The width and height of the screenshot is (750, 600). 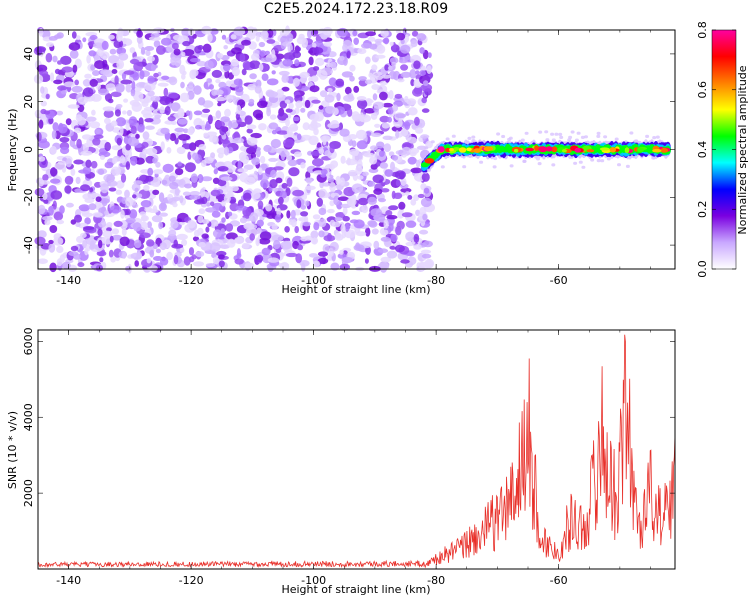 What do you see at coordinates (191, 280) in the screenshot?
I see `x-tick-label: -120` at bounding box center [191, 280].